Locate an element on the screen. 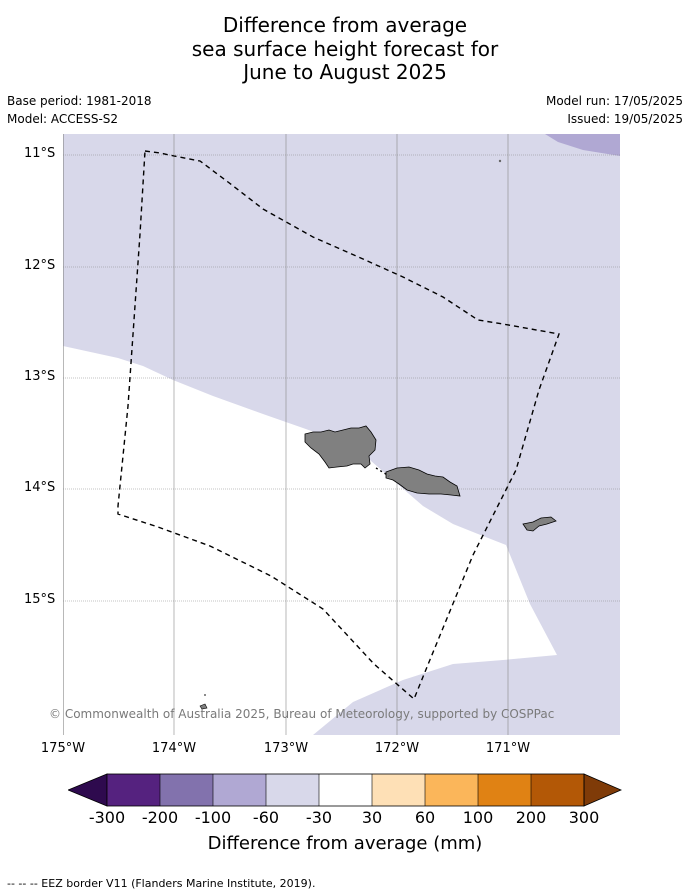 The height and width of the screenshot is (896, 690). title-line-1: Difference from average is located at coordinates (345, 25).